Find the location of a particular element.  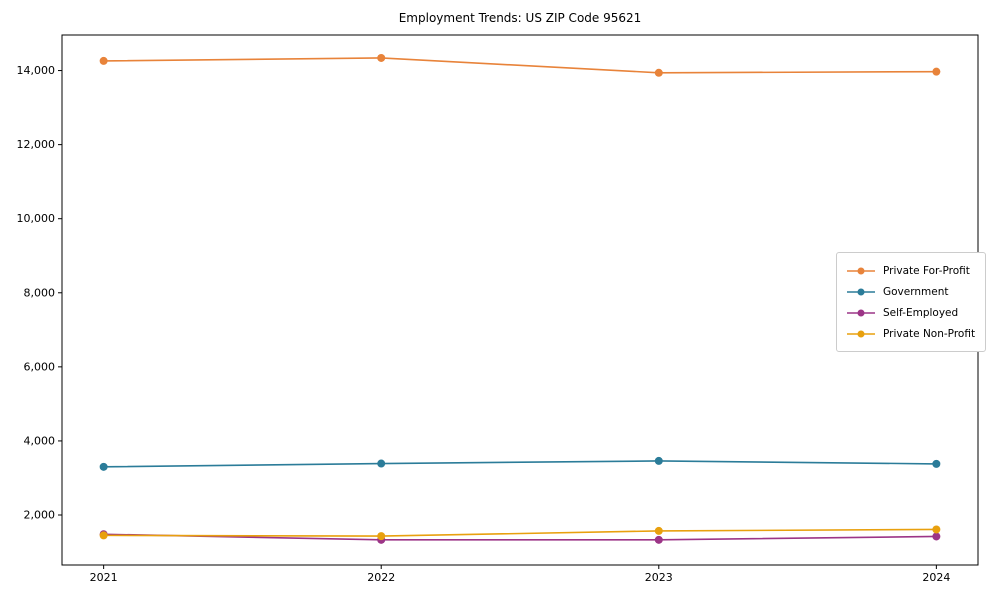

legend-item: Private Non-Profit is located at coordinates (910, 333).